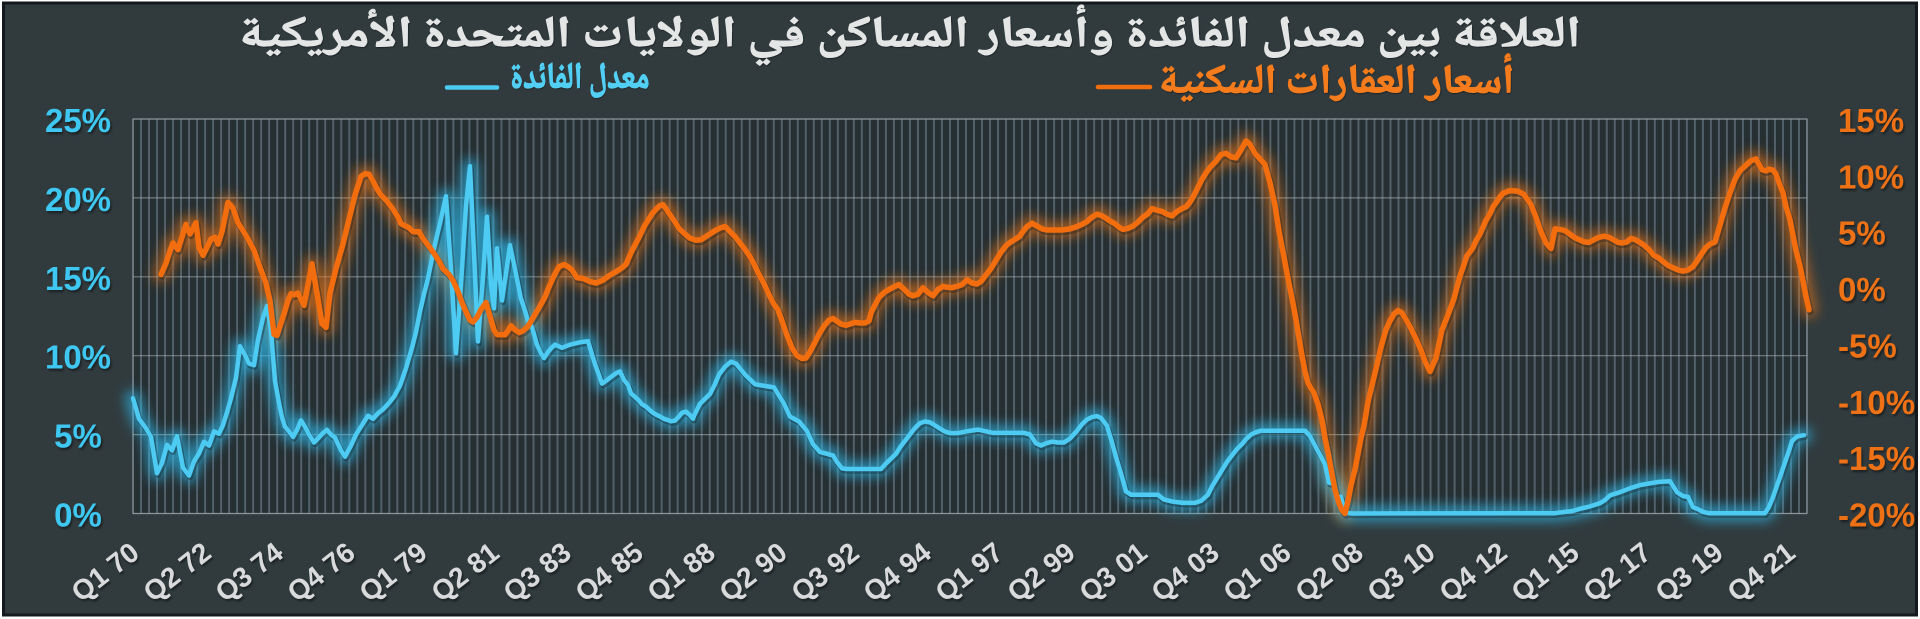 This screenshot has height=619, width=1920. I want to click on svg-text: -15%, so click(1876, 458).